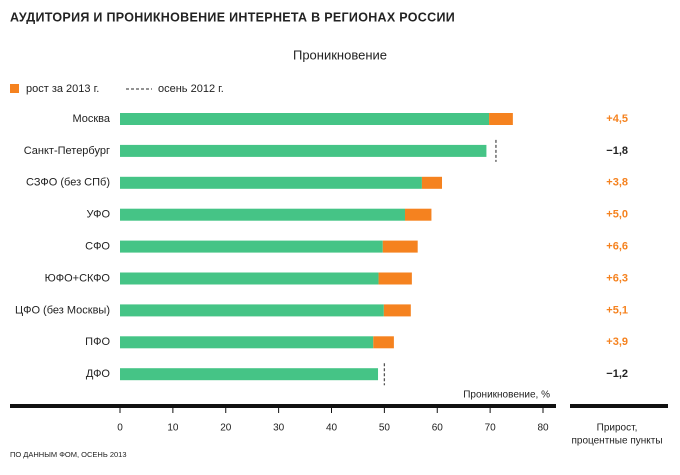 Image resolution: width=680 pixels, height=475 pixels. What do you see at coordinates (506, 395) in the screenshot?
I see `x-axis-label: Проникновение, %` at bounding box center [506, 395].